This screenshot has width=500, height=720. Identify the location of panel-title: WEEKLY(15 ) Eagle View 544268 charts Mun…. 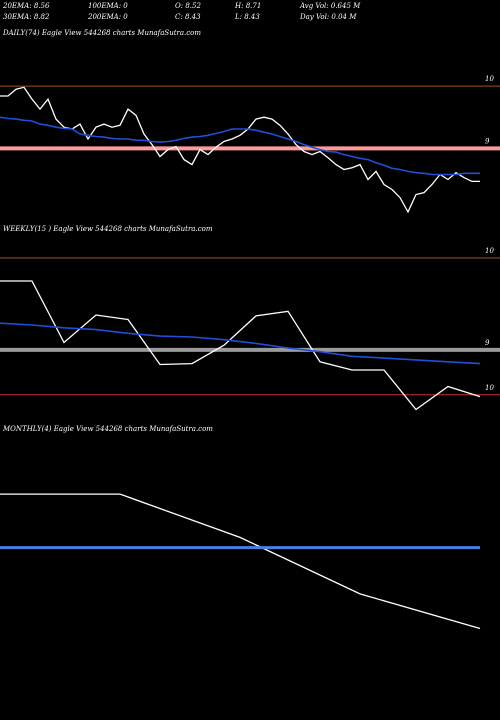
(108, 229).